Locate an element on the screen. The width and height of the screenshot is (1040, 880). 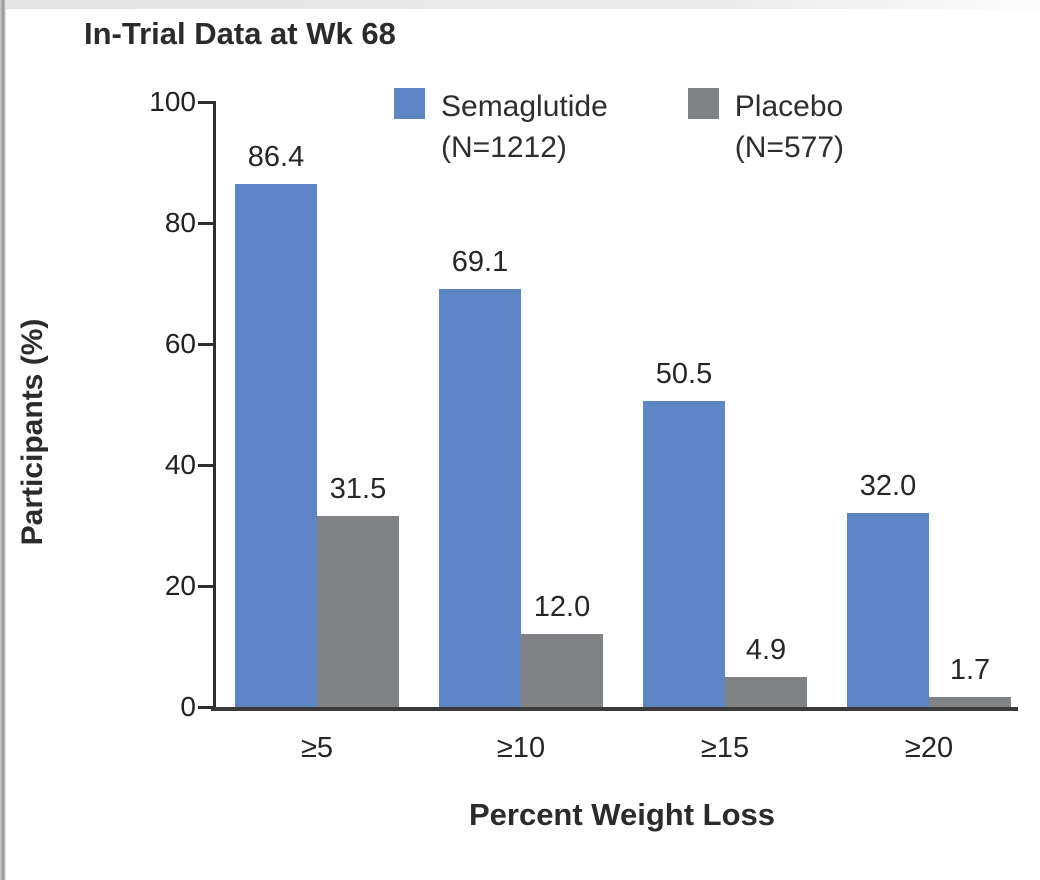
legend-n-placebo: (N=577) is located at coordinates (789, 147).